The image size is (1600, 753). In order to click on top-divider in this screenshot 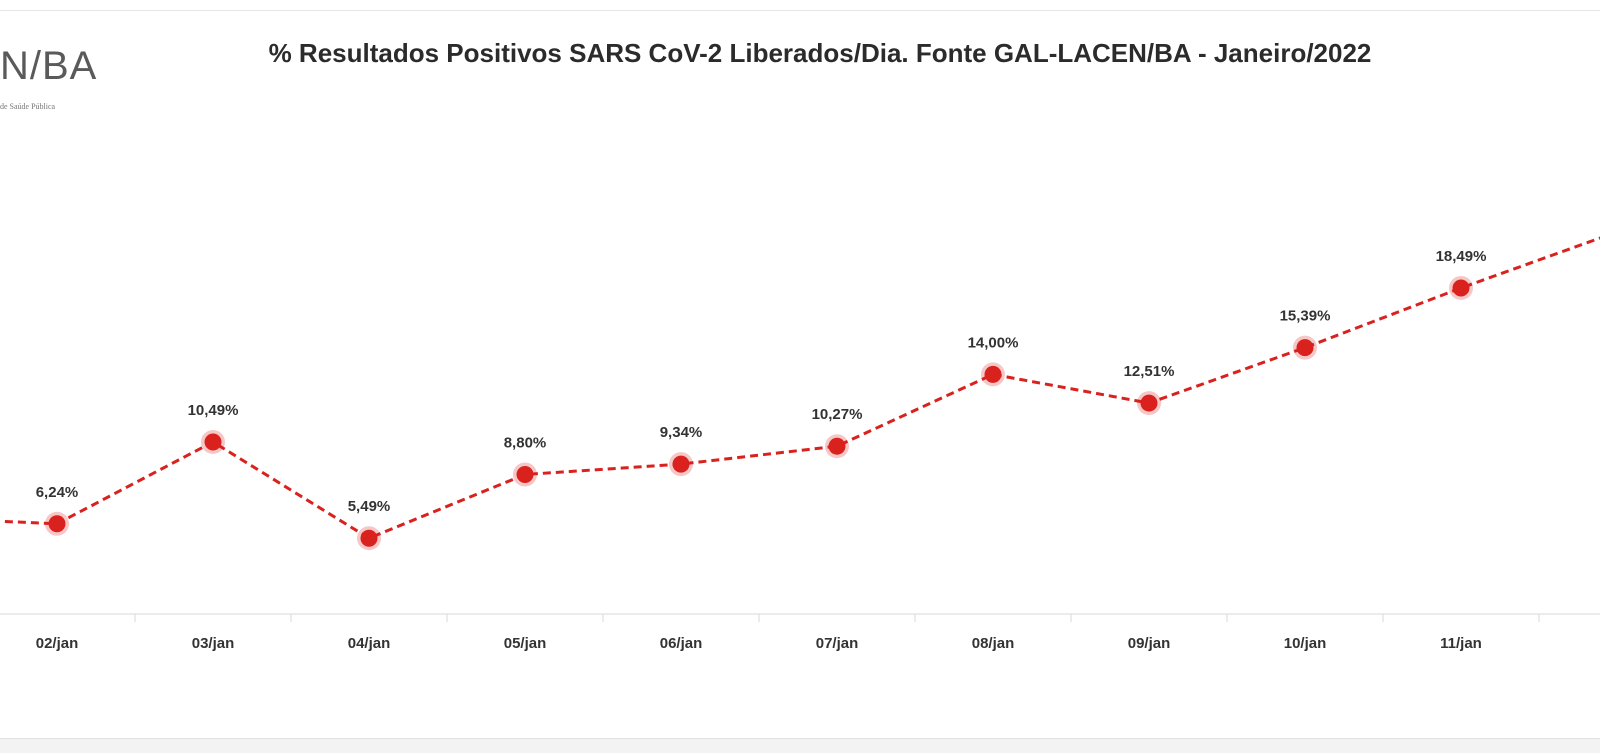, I will do `click(800, 10)`.